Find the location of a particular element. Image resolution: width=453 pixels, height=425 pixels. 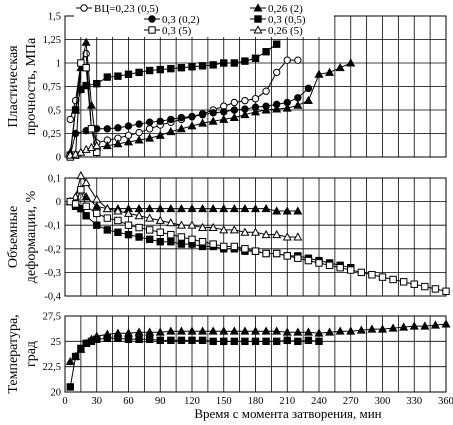

series-line is located at coordinates (173, 99).